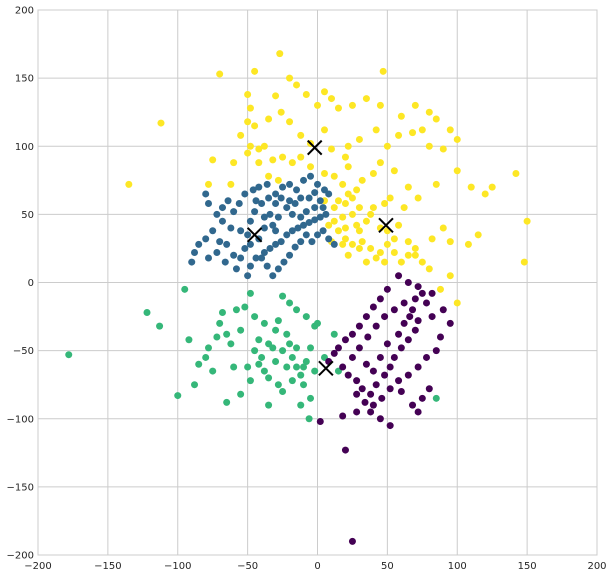 The height and width of the screenshot is (577, 610). Describe the element at coordinates (317, 566) in the screenshot. I see `x-tick-label: 0` at that location.